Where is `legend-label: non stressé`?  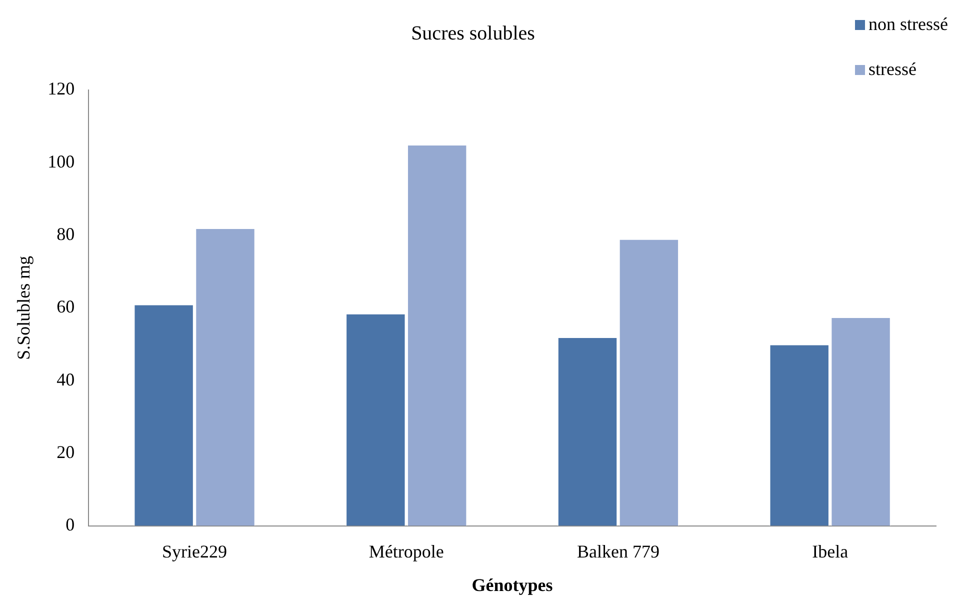 legend-label: non stressé is located at coordinates (908, 24).